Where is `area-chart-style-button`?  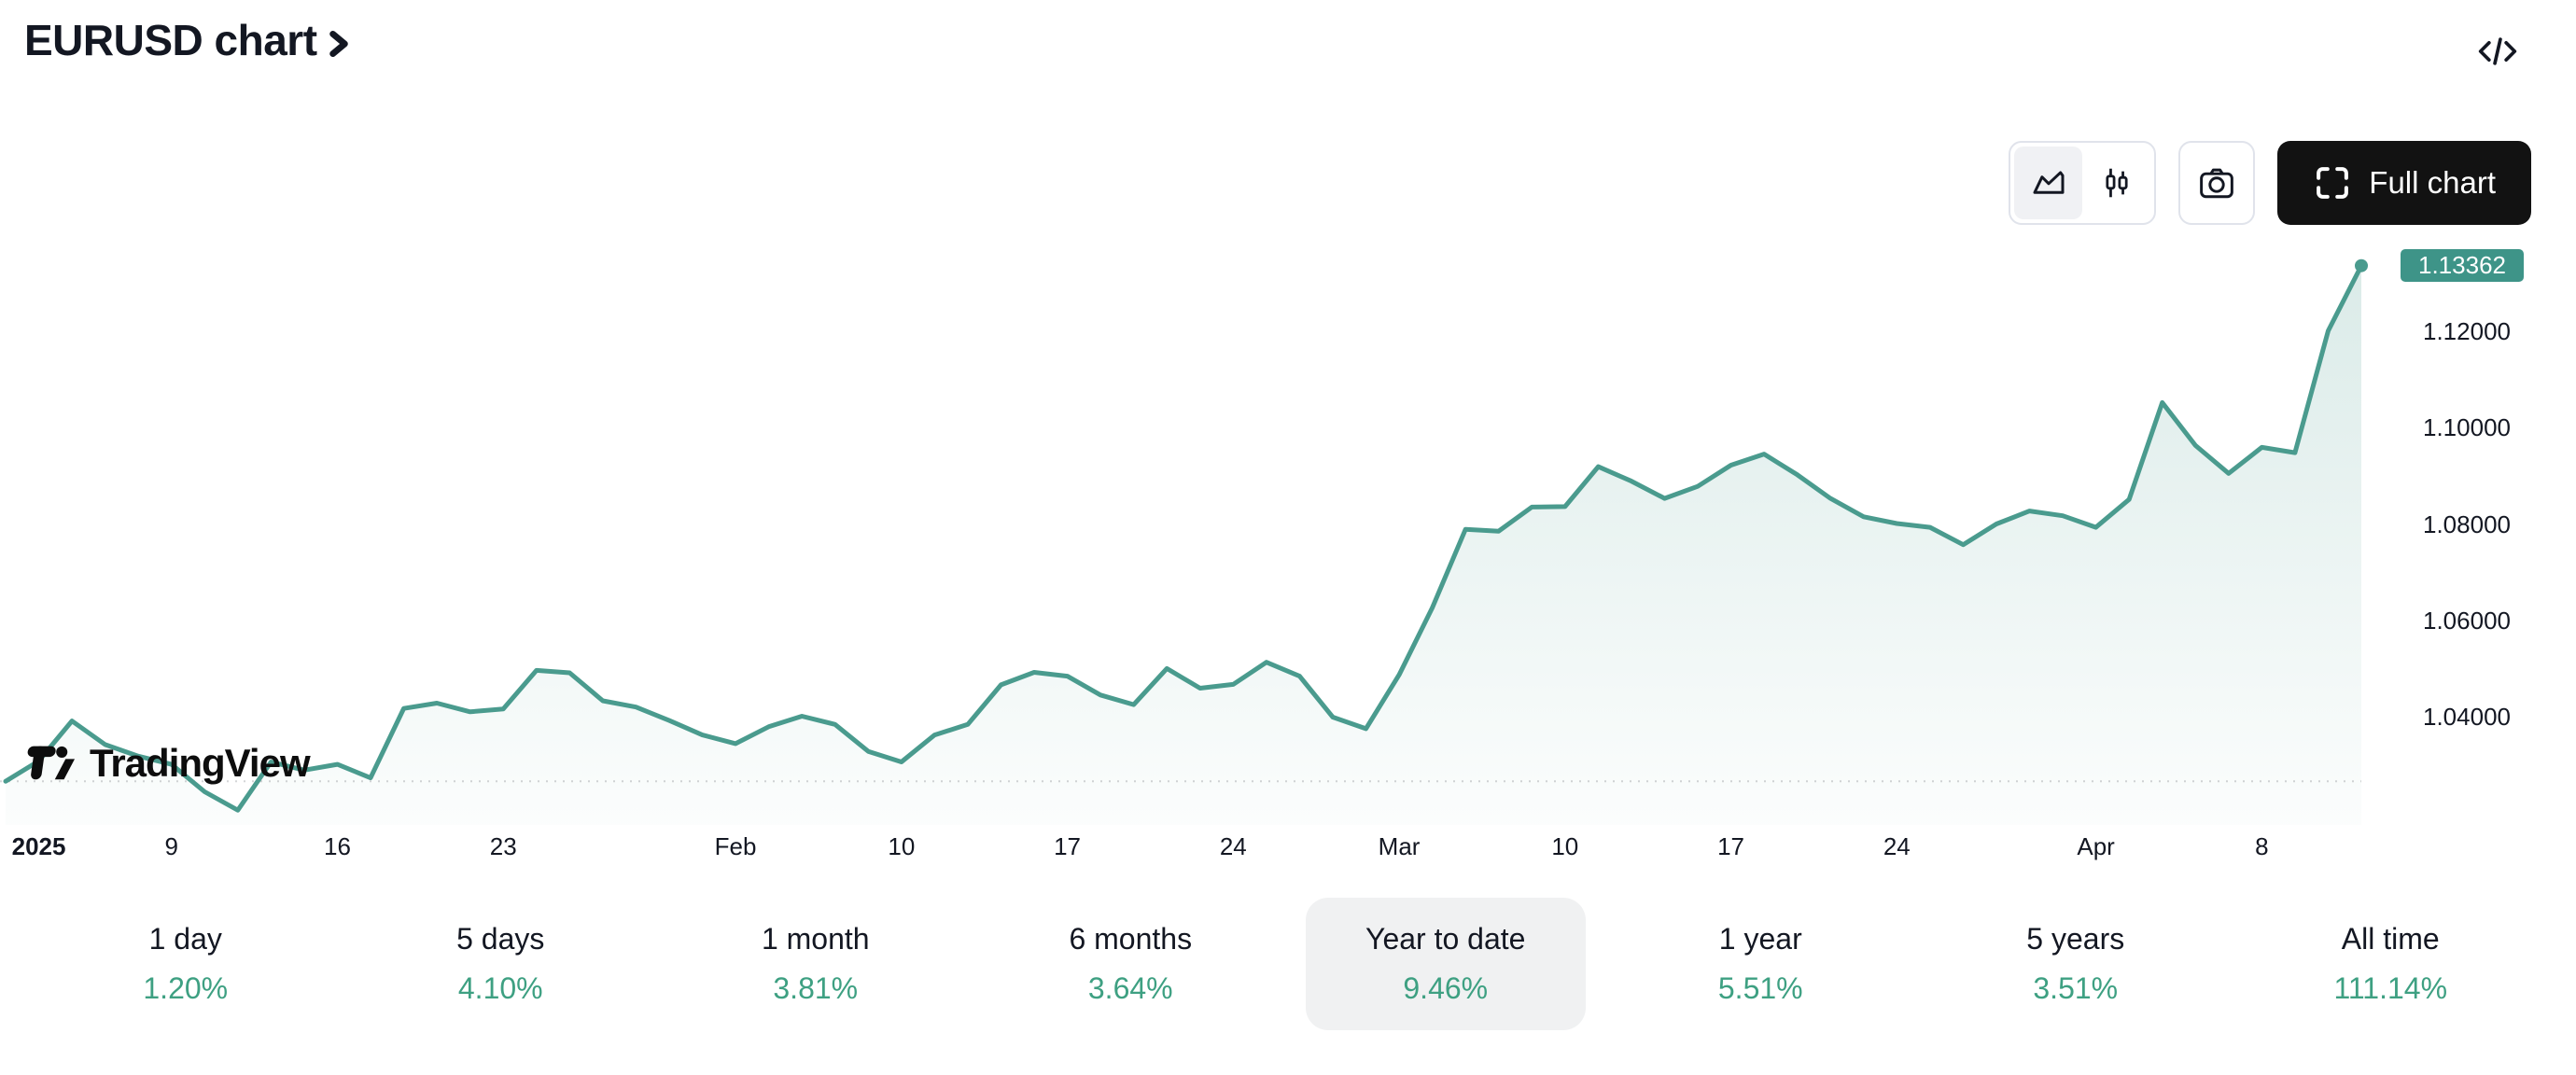 area-chart-style-button is located at coordinates (2048, 183).